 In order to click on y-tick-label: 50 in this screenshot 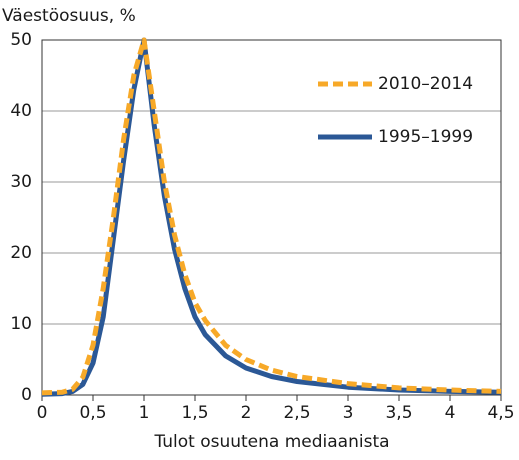, I will do `click(21, 40)`.